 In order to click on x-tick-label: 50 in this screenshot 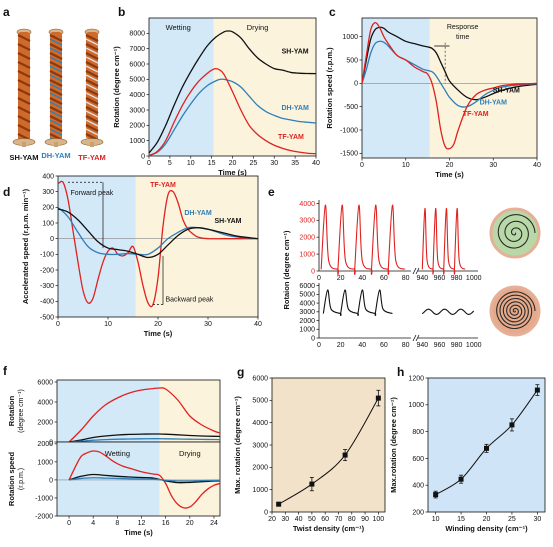, I will do `click(312, 519)`.